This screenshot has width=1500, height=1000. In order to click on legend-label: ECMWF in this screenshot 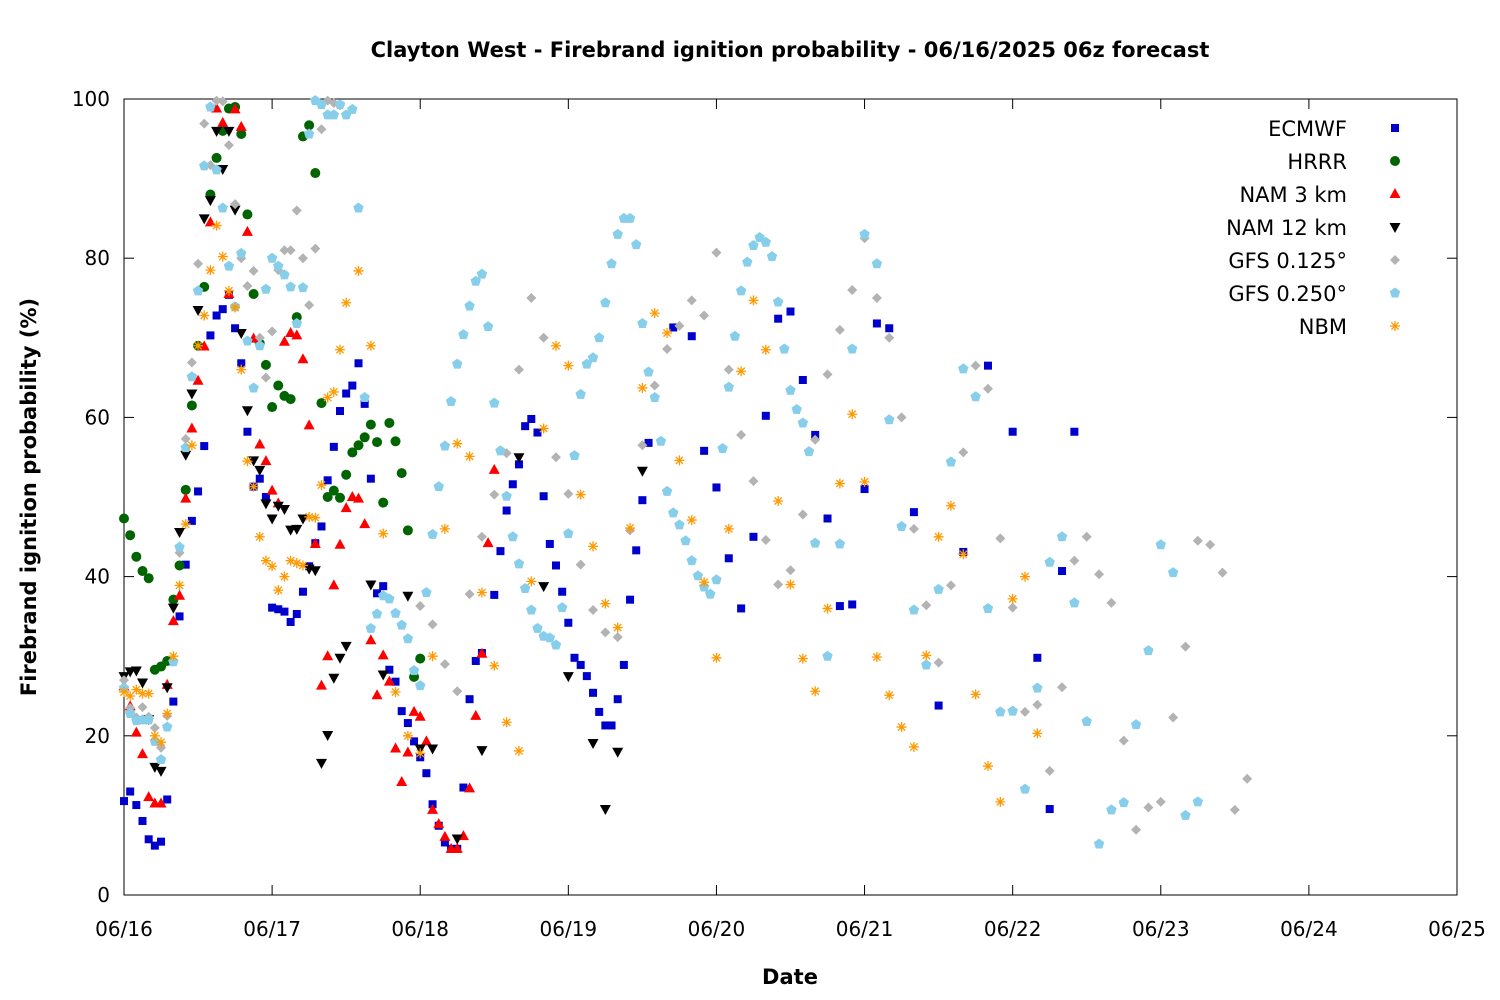, I will do `click(1307, 129)`.